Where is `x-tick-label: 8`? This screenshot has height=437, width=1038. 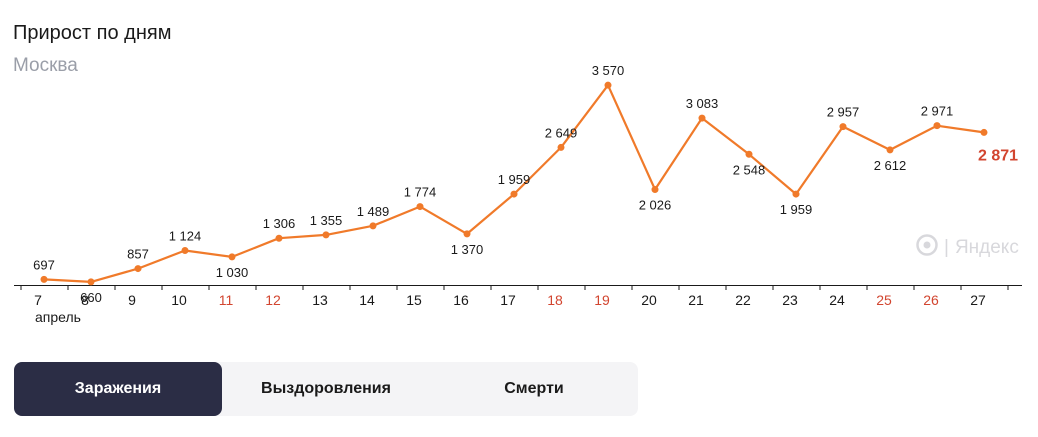 x-tick-label: 8 is located at coordinates (85, 300).